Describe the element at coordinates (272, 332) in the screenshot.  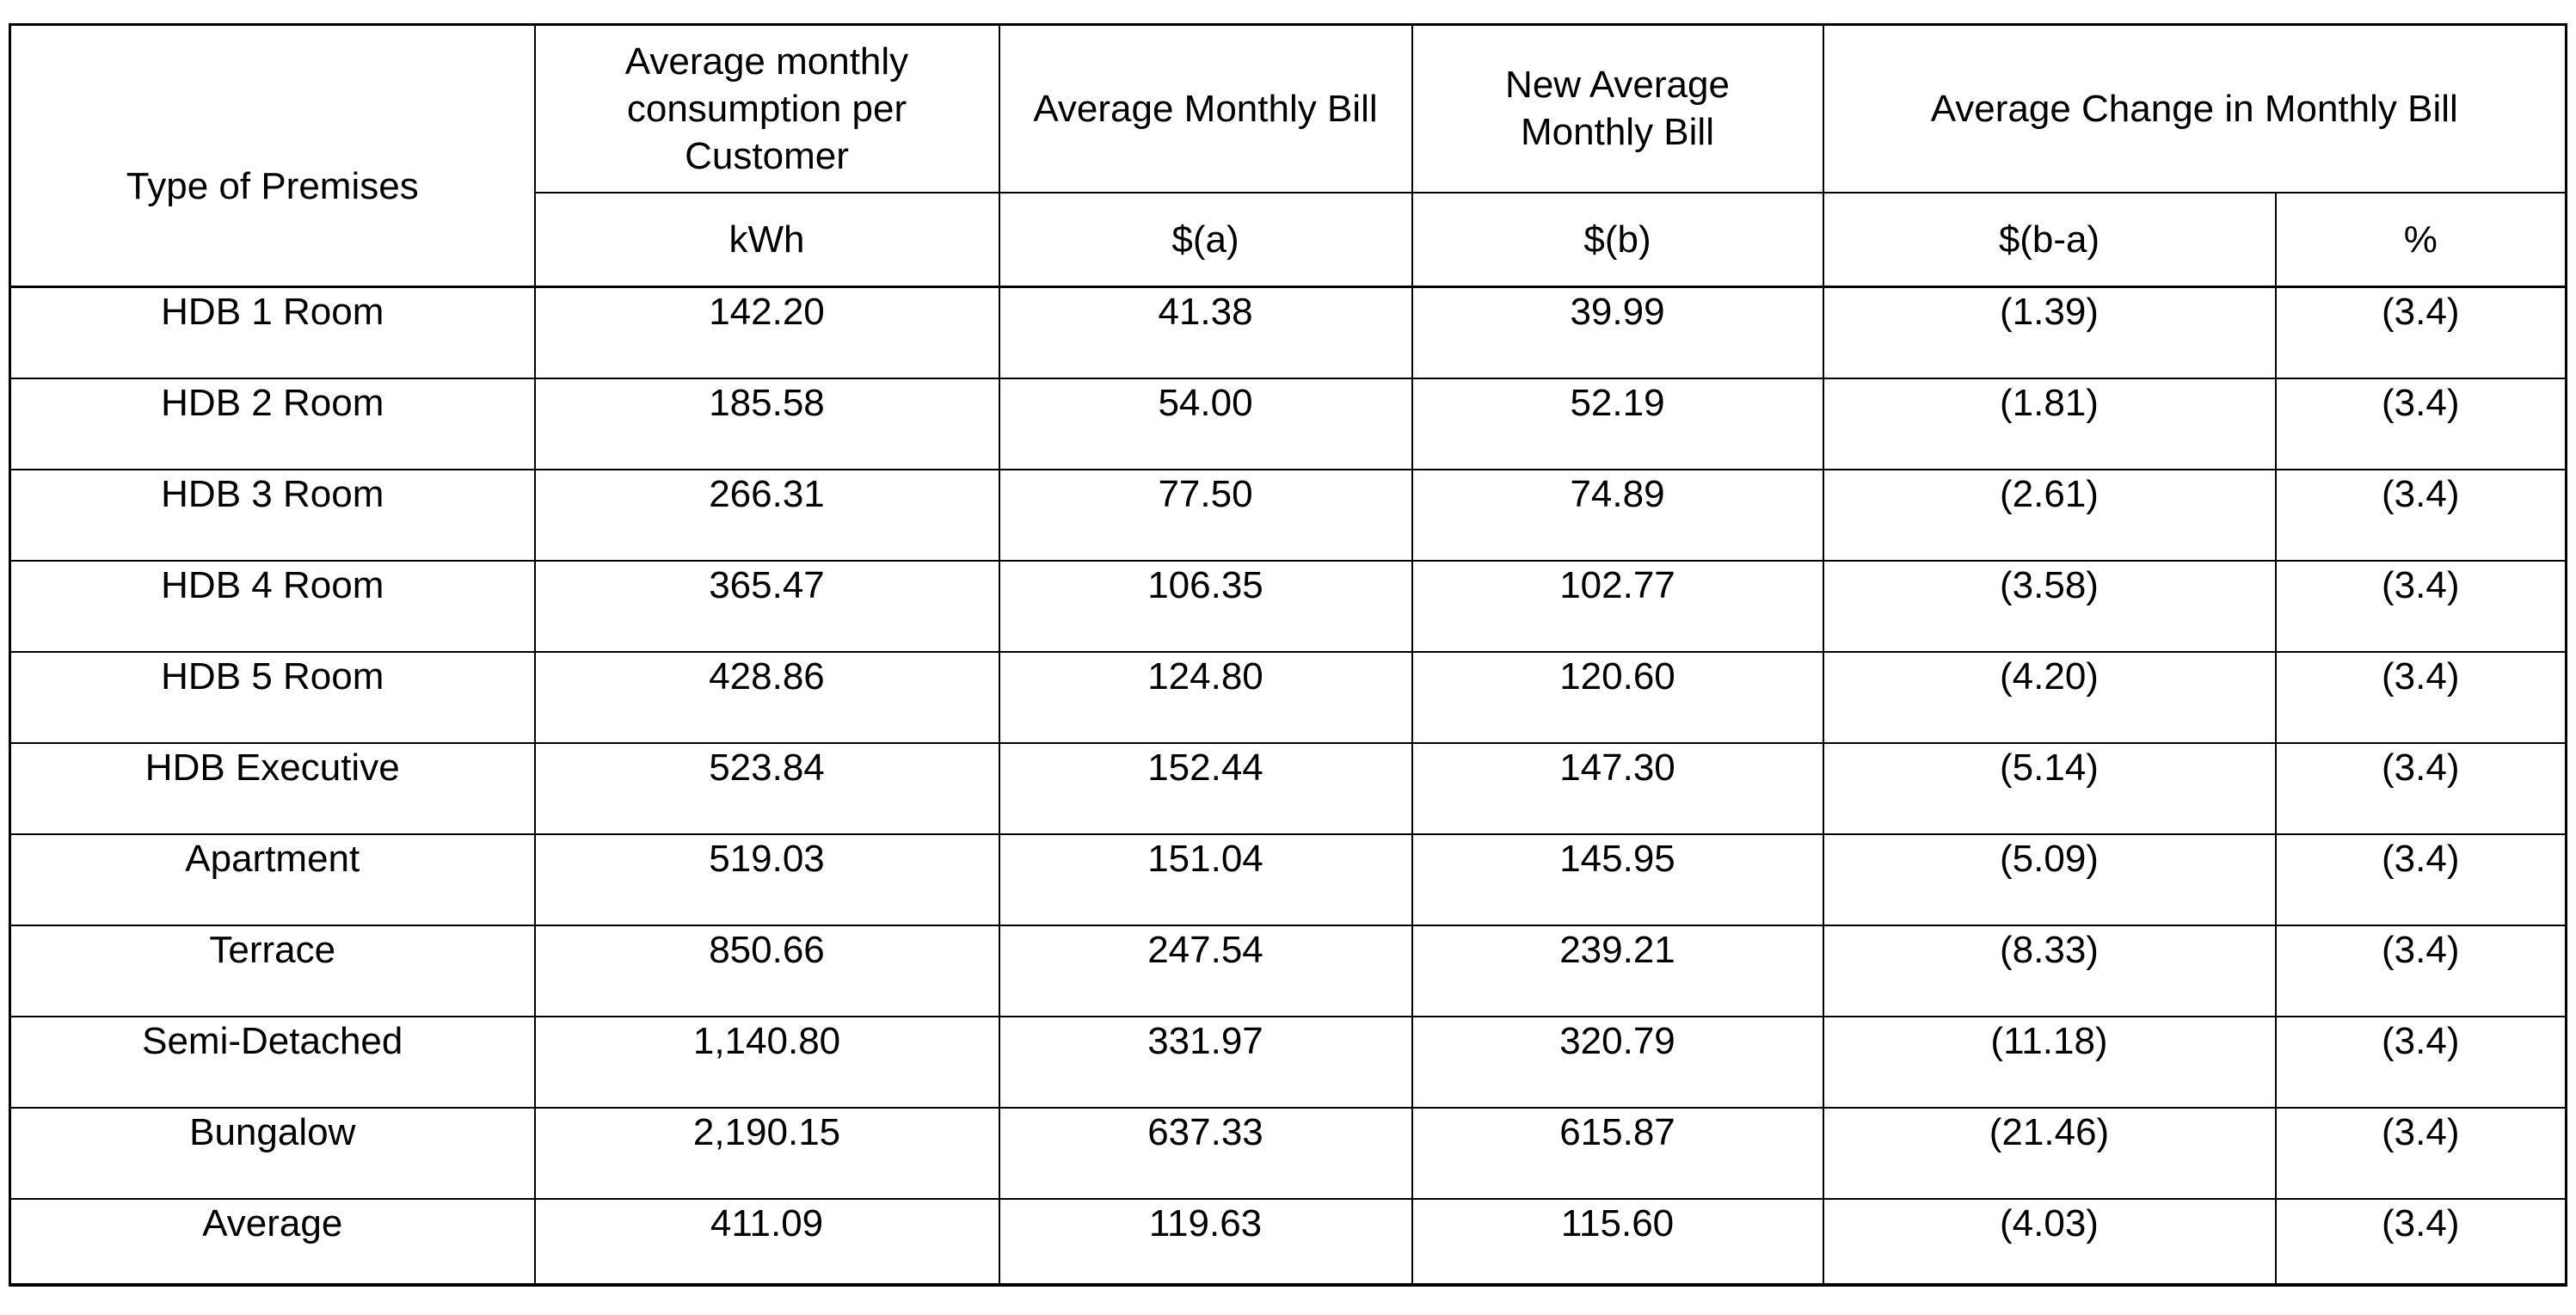
I see `cell-premises: HDB 1 Room` at that location.